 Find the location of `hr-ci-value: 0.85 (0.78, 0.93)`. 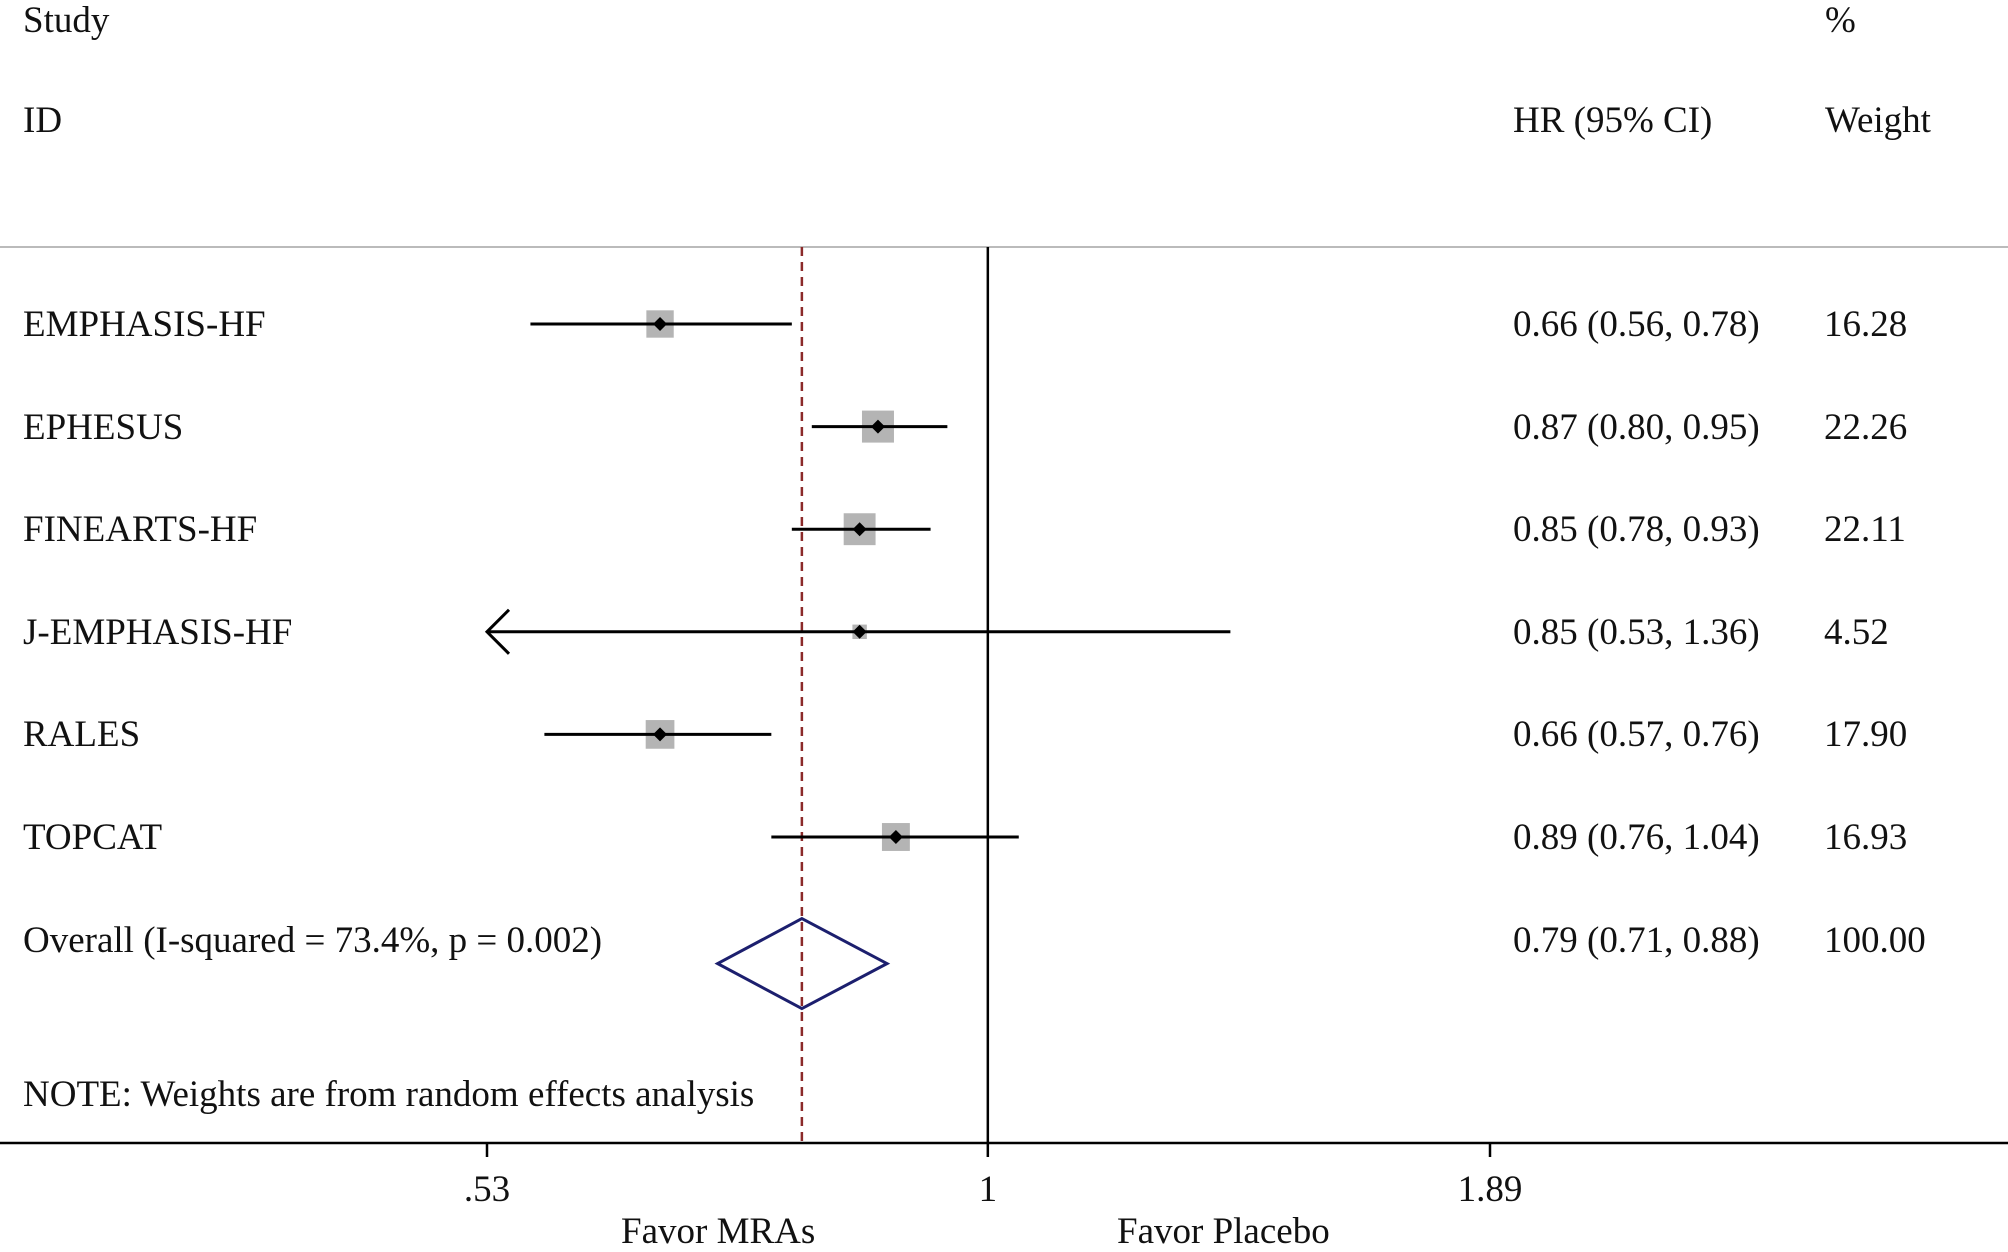

hr-ci-value: 0.85 (0.78, 0.93) is located at coordinates (1636, 529).